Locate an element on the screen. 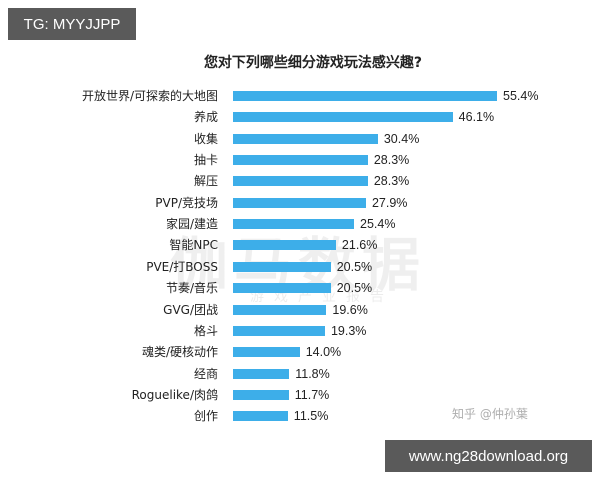 The height and width of the screenshot is (480, 600). bar-row: PVP/竞技场 27.9% is located at coordinates (300, 203).